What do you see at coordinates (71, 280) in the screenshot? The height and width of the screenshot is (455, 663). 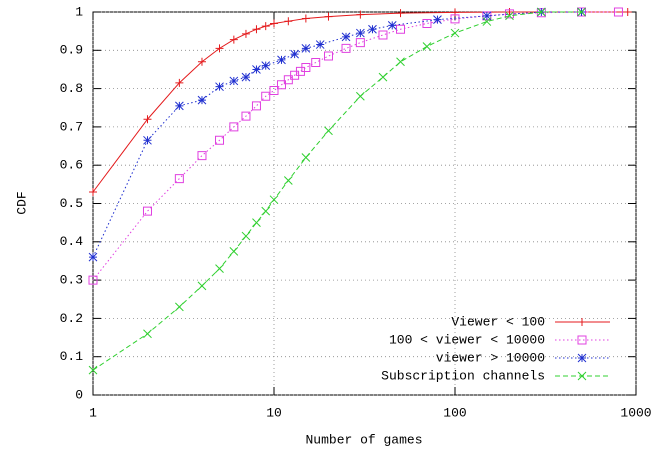 I see `y-tick-label: 0.3` at bounding box center [71, 280].